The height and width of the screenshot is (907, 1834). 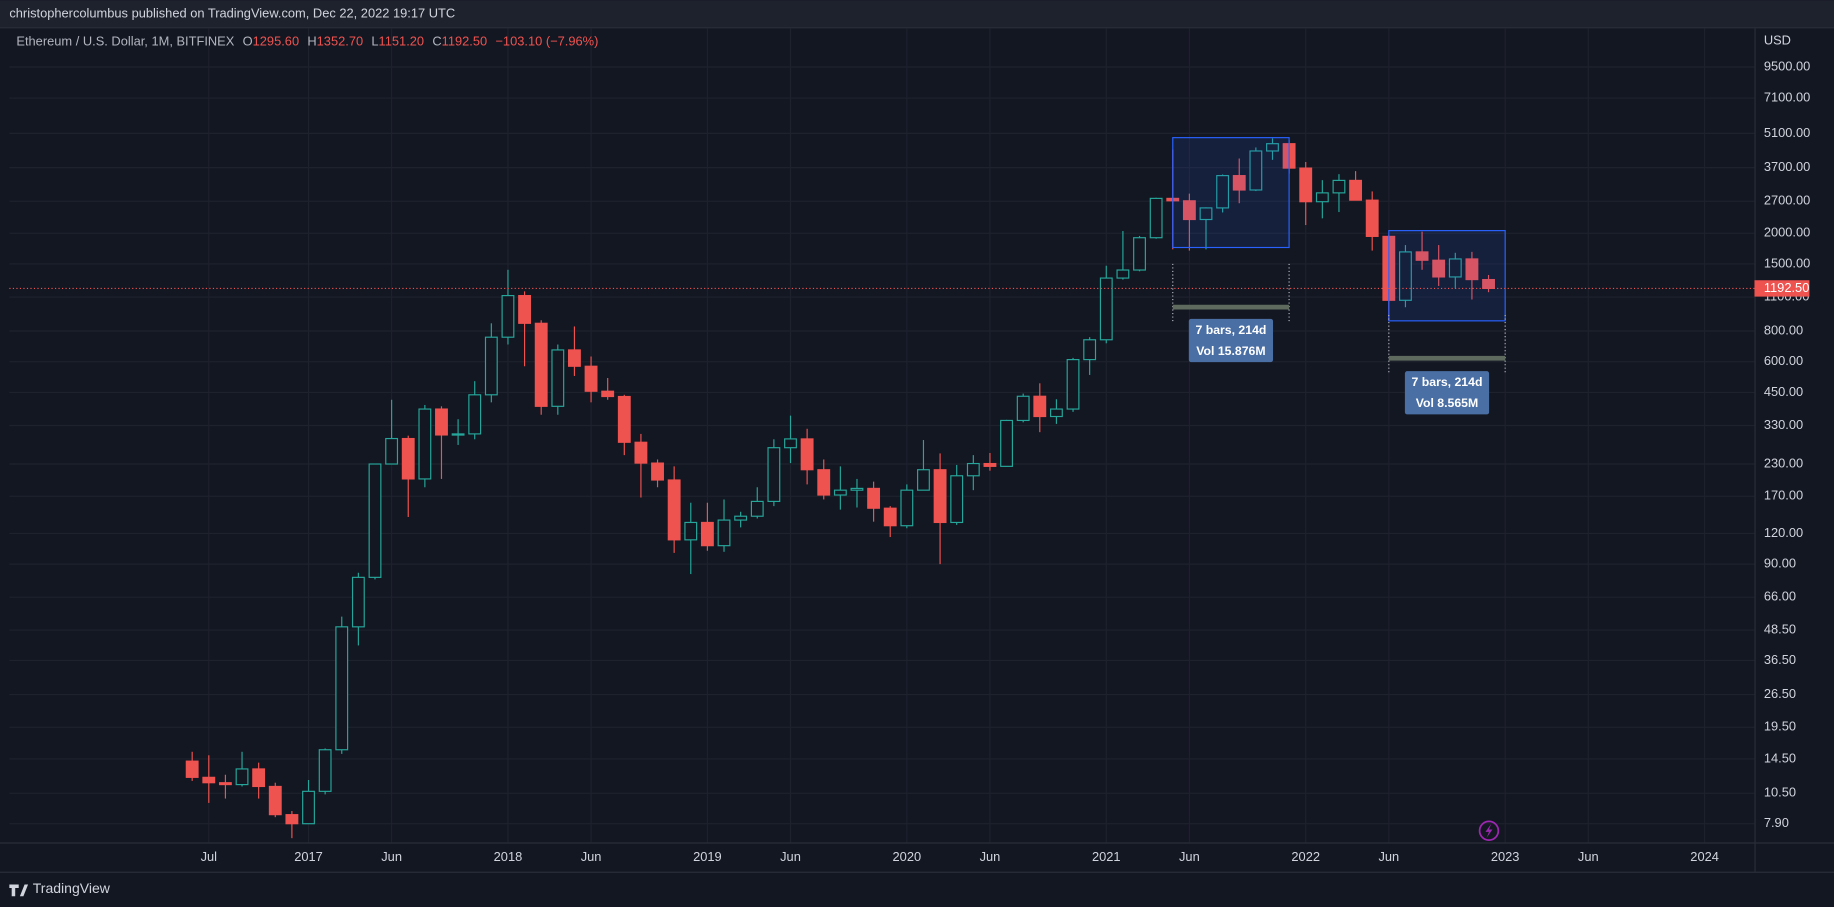 I want to click on x-tick-label: 2024, so click(x=1704, y=856).